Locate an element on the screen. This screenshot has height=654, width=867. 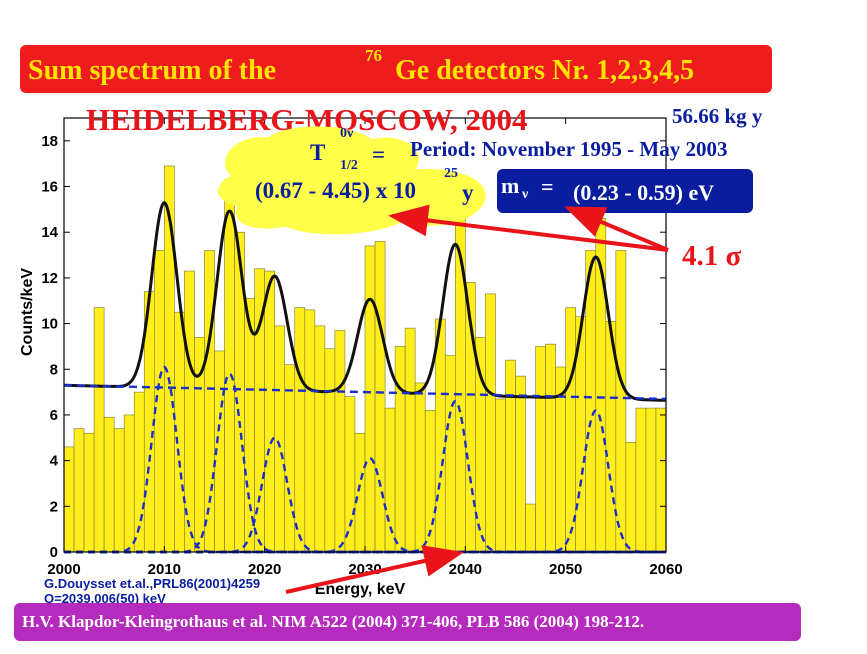
y-tick-label: 12 is located at coordinates (49, 278).